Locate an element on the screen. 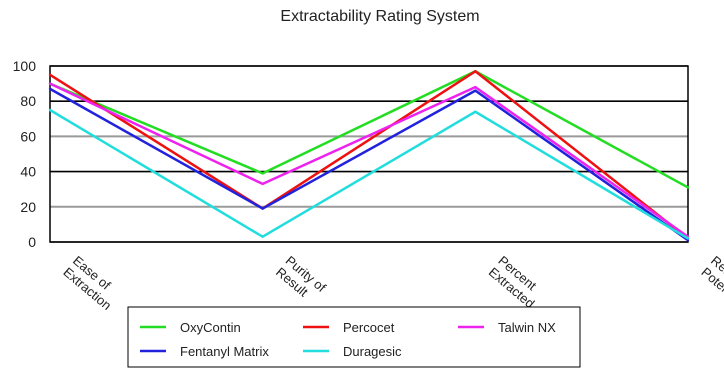  x-tick-label: Ease ofExtraction is located at coordinates (92, 283).